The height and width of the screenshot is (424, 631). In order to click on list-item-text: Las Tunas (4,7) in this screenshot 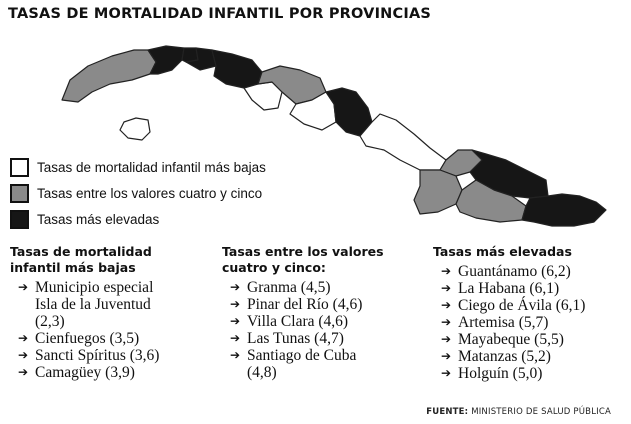, I will do `click(295, 338)`.